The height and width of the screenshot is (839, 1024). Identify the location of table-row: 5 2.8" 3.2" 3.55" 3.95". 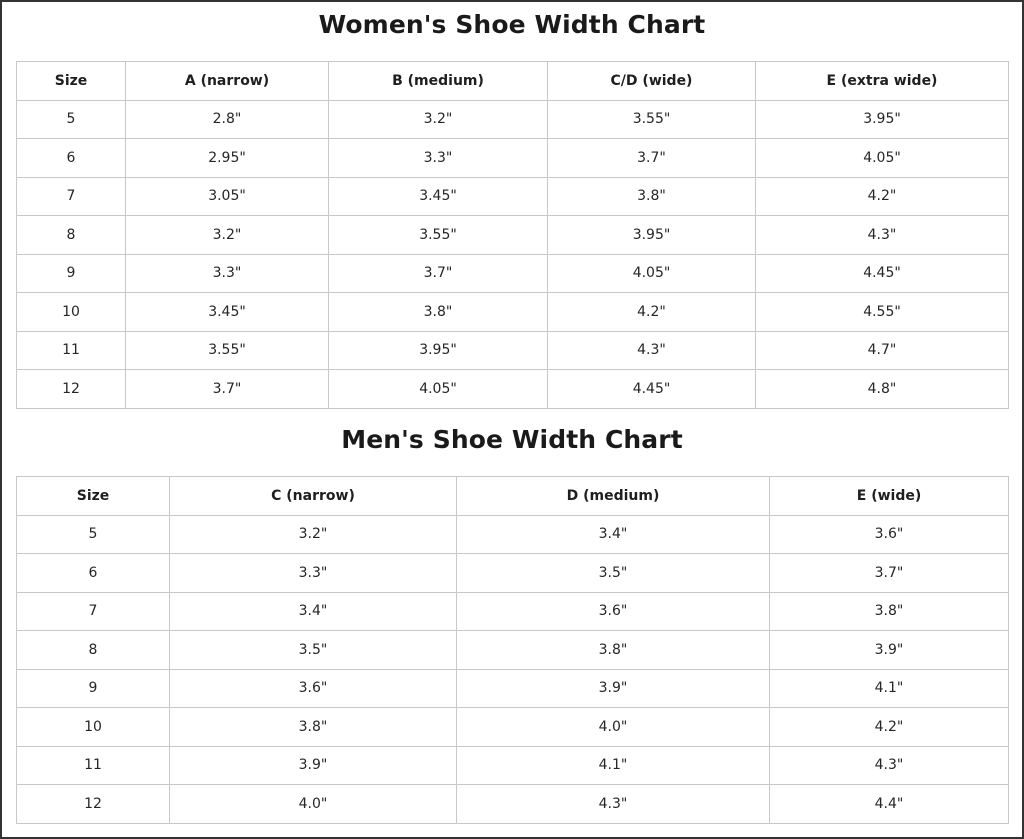
(512, 119).